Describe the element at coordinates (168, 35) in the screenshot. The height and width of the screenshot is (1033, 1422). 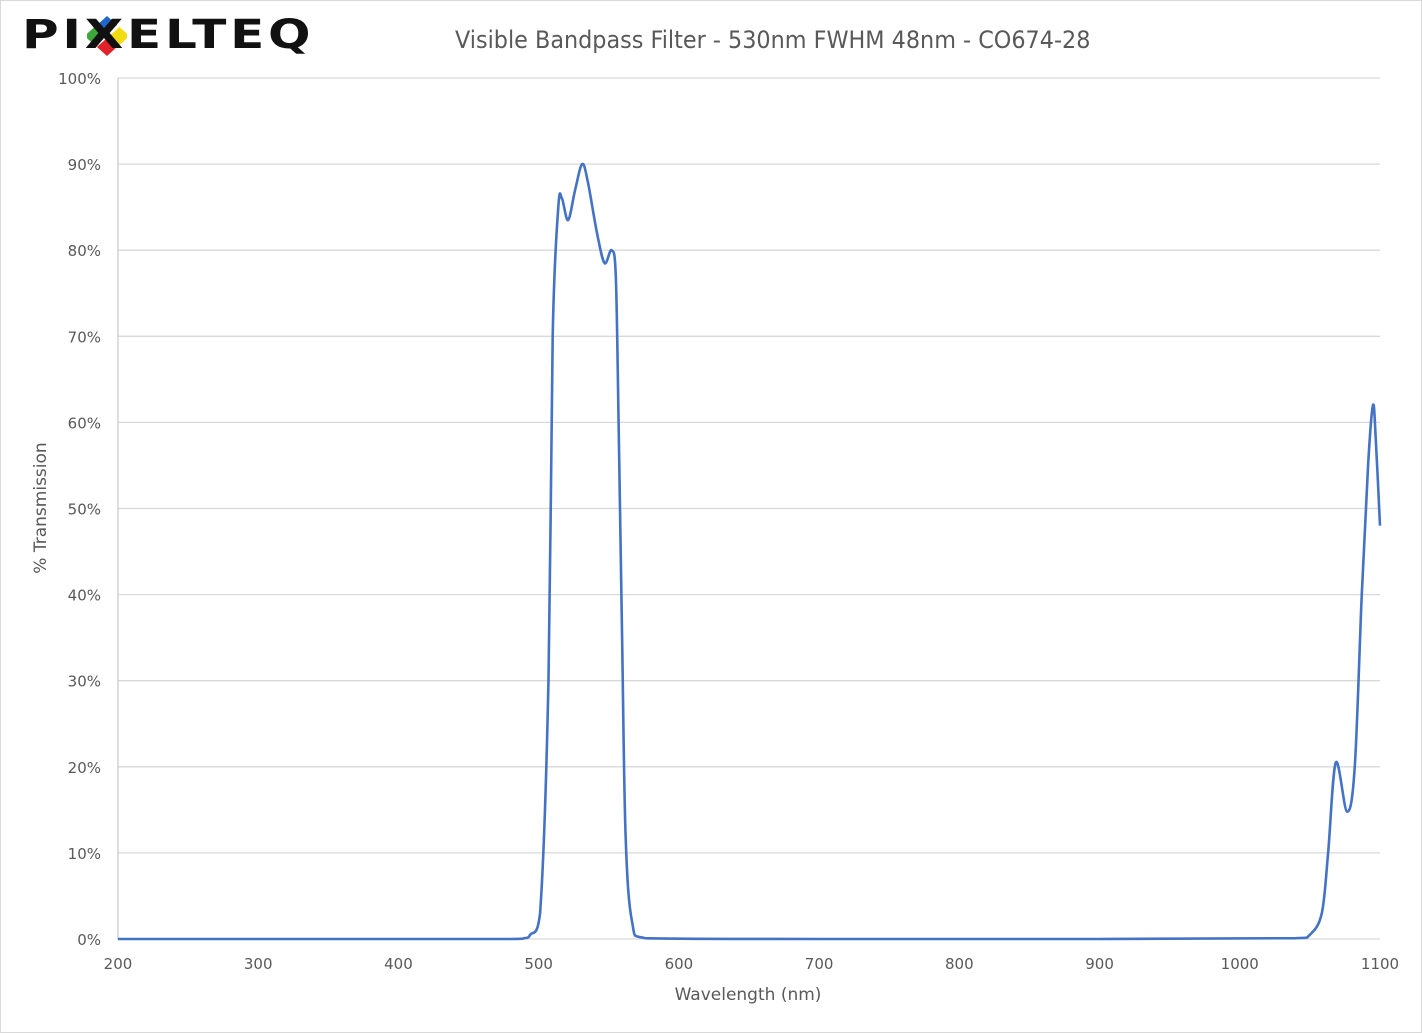
I see `pixelteq-logo: PI XELTEQ` at that location.